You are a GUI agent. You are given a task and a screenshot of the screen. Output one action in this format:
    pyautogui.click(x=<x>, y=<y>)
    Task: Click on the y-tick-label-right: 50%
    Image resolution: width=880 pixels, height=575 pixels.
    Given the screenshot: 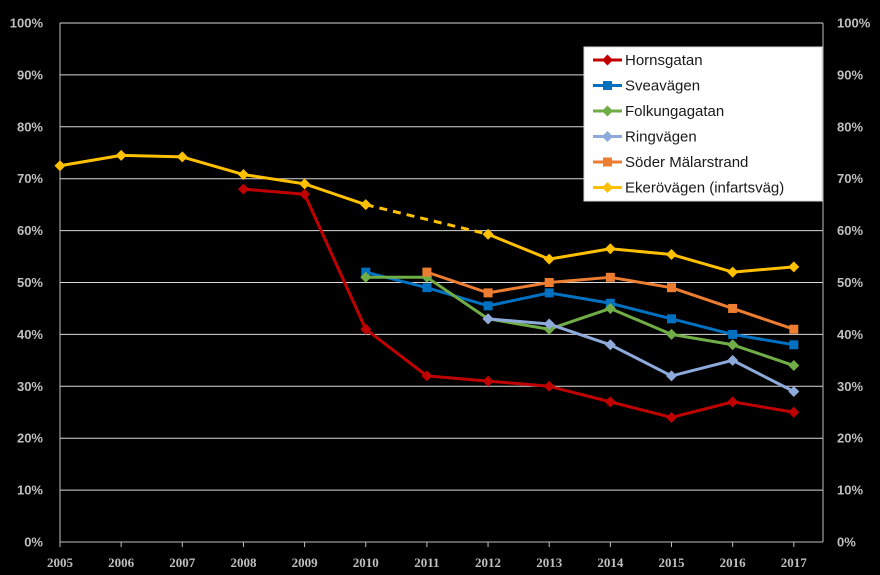 What is the action you would take?
    pyautogui.click(x=850, y=282)
    